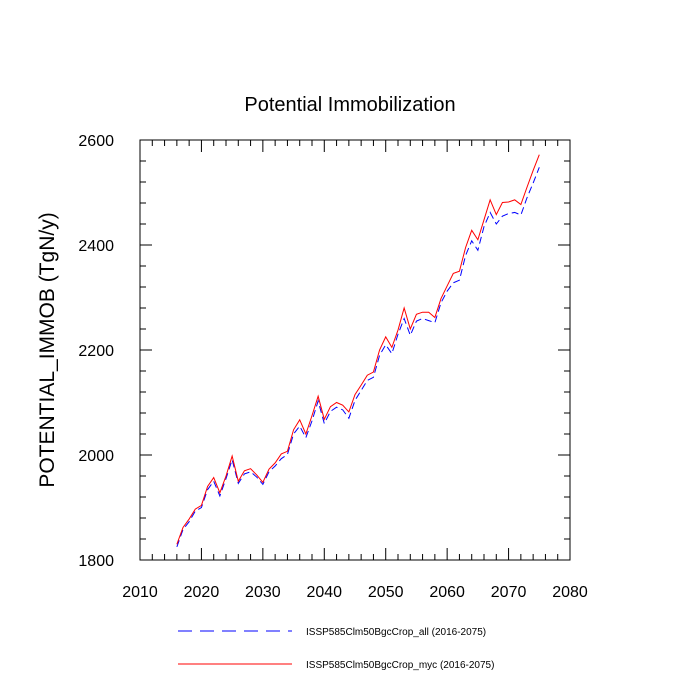 The image size is (700, 700). What do you see at coordinates (396, 632) in the screenshot?
I see `legend-label-1: ISSP585Clm50BgcCrop_all (2016-2075)` at bounding box center [396, 632].